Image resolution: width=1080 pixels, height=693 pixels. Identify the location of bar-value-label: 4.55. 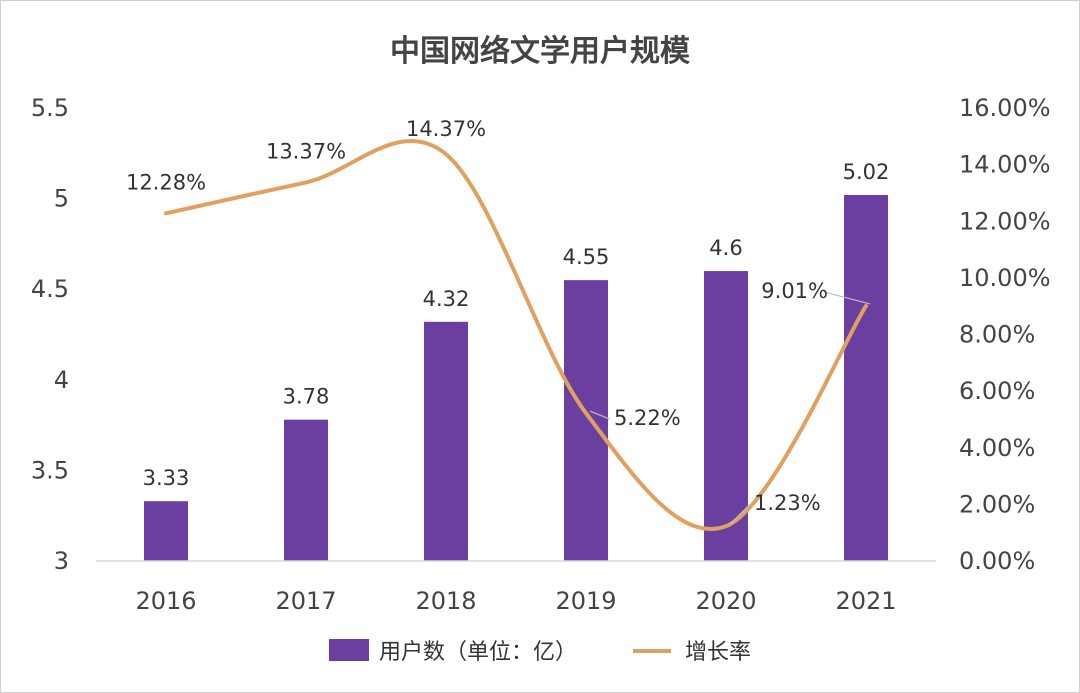
(586, 257).